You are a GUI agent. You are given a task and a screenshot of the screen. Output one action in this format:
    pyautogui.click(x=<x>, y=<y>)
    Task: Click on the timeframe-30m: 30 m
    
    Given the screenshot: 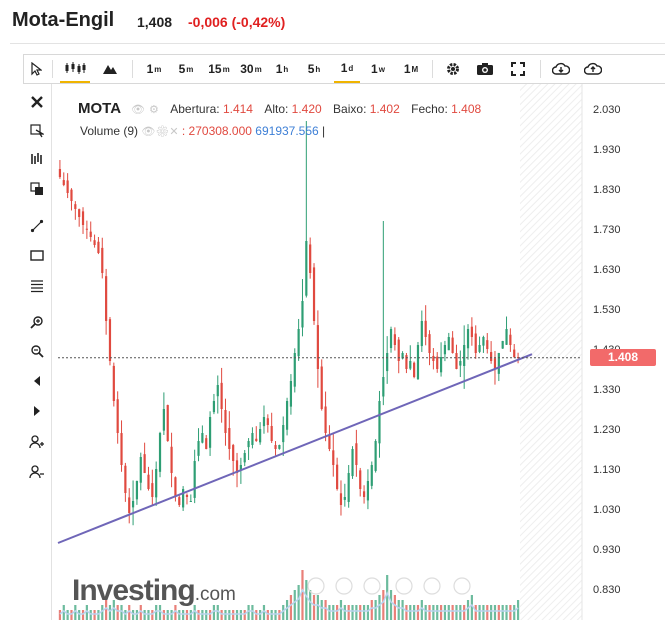 What is the action you would take?
    pyautogui.click(x=251, y=69)
    